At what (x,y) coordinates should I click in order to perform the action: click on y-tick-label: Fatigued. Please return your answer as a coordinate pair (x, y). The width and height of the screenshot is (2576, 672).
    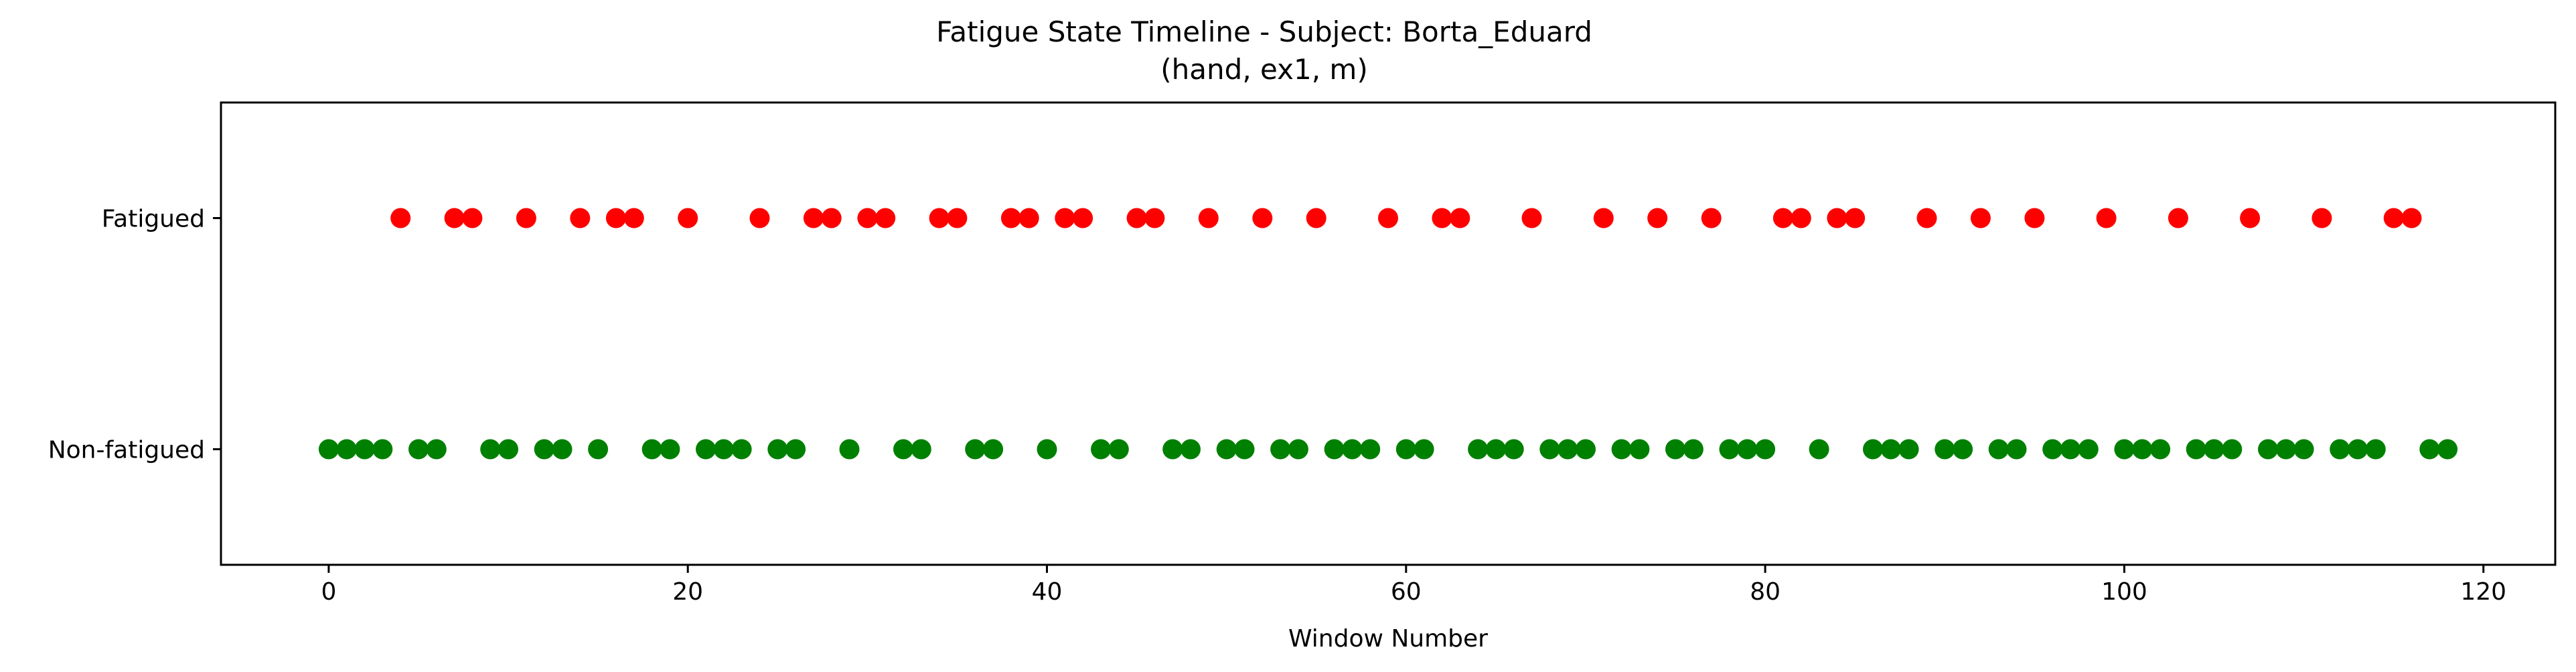
    Looking at the image, I should click on (153, 220).